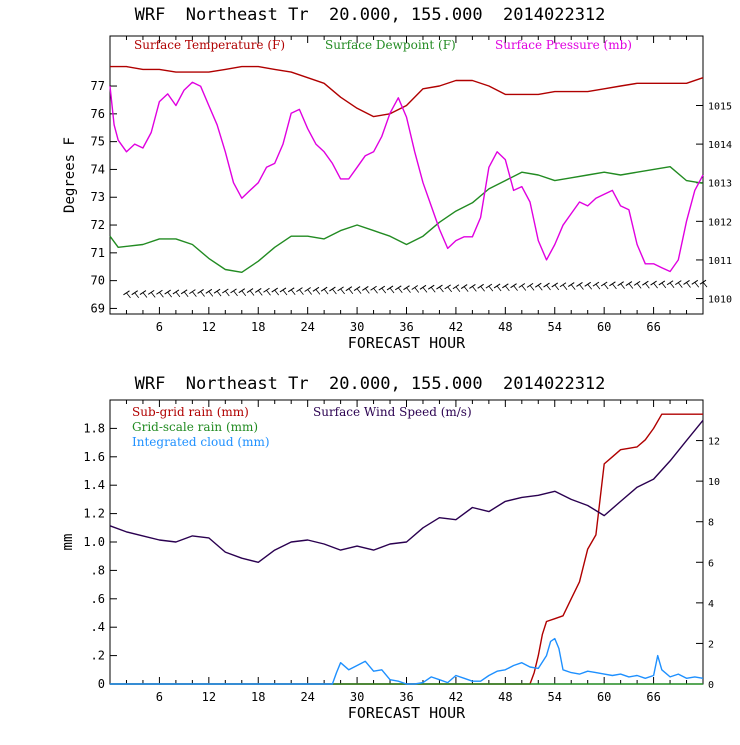 This screenshot has height=745, width=740. What do you see at coordinates (209, 45) in the screenshot?
I see `legend-temperature: Surface Temperature (F)` at bounding box center [209, 45].